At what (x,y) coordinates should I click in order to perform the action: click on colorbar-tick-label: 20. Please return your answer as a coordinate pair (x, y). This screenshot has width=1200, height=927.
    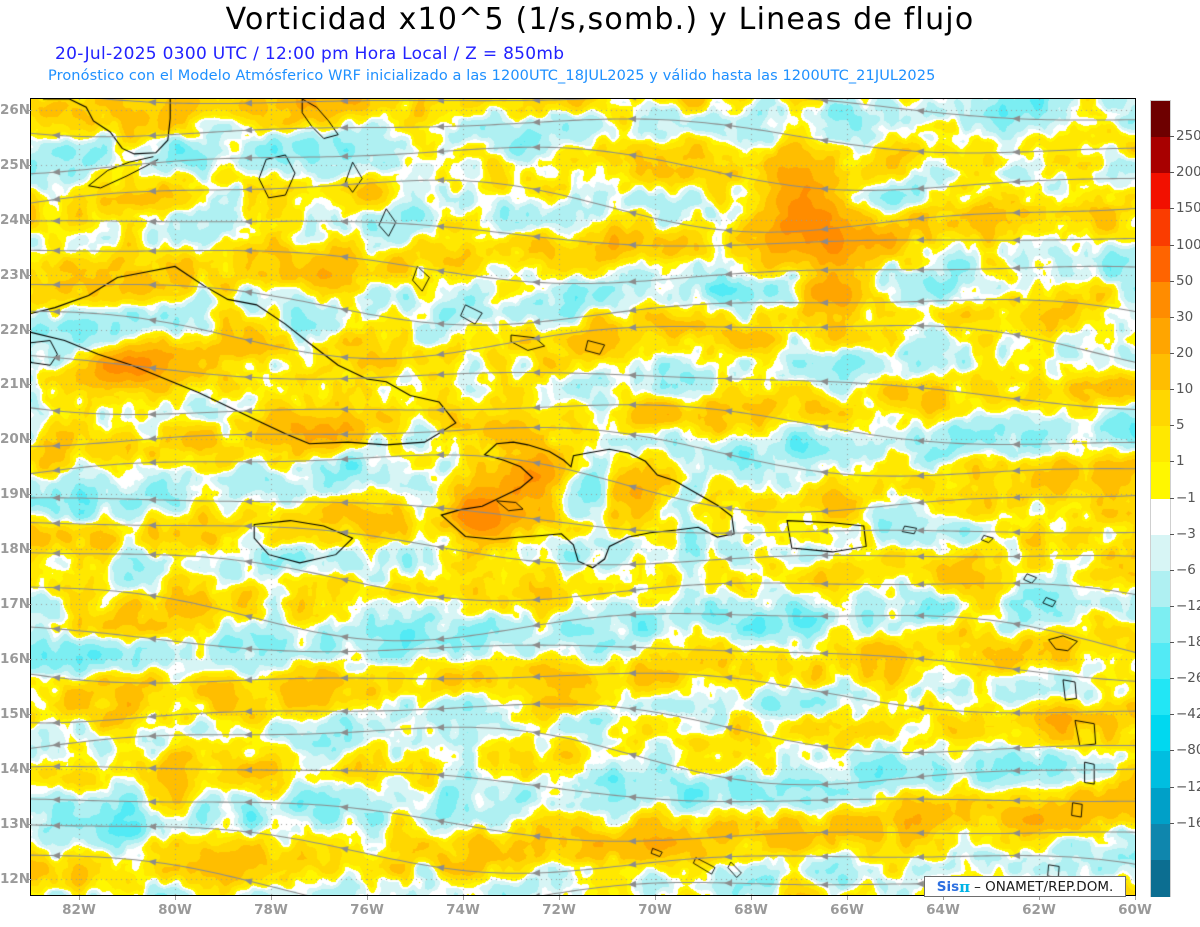
    Looking at the image, I should click on (1185, 352).